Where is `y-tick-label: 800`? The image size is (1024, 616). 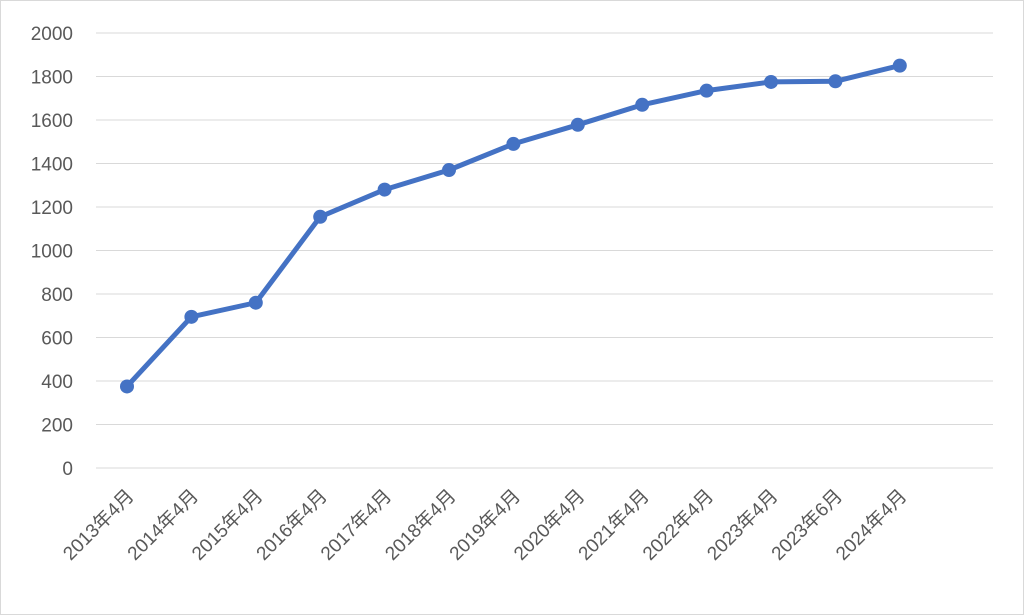
y-tick-label: 800 is located at coordinates (57, 295).